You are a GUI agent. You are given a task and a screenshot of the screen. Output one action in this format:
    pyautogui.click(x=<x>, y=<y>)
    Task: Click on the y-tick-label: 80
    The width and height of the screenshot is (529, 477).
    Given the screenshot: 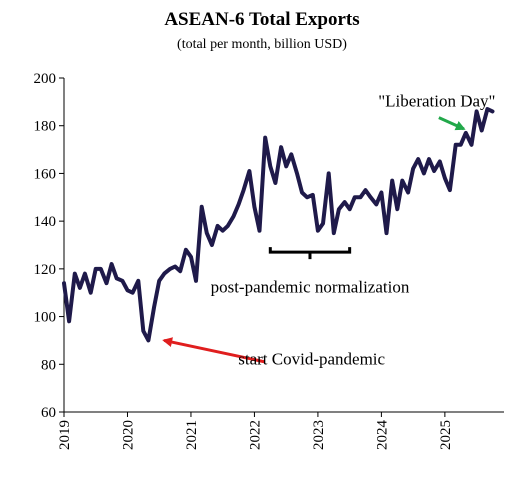 What is the action you would take?
    pyautogui.click(x=48, y=365)
    